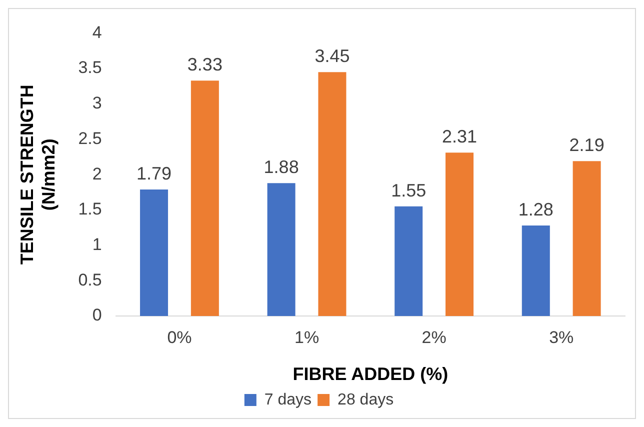  Describe the element at coordinates (97, 32) in the screenshot. I see `y-tick-label: 4` at that location.